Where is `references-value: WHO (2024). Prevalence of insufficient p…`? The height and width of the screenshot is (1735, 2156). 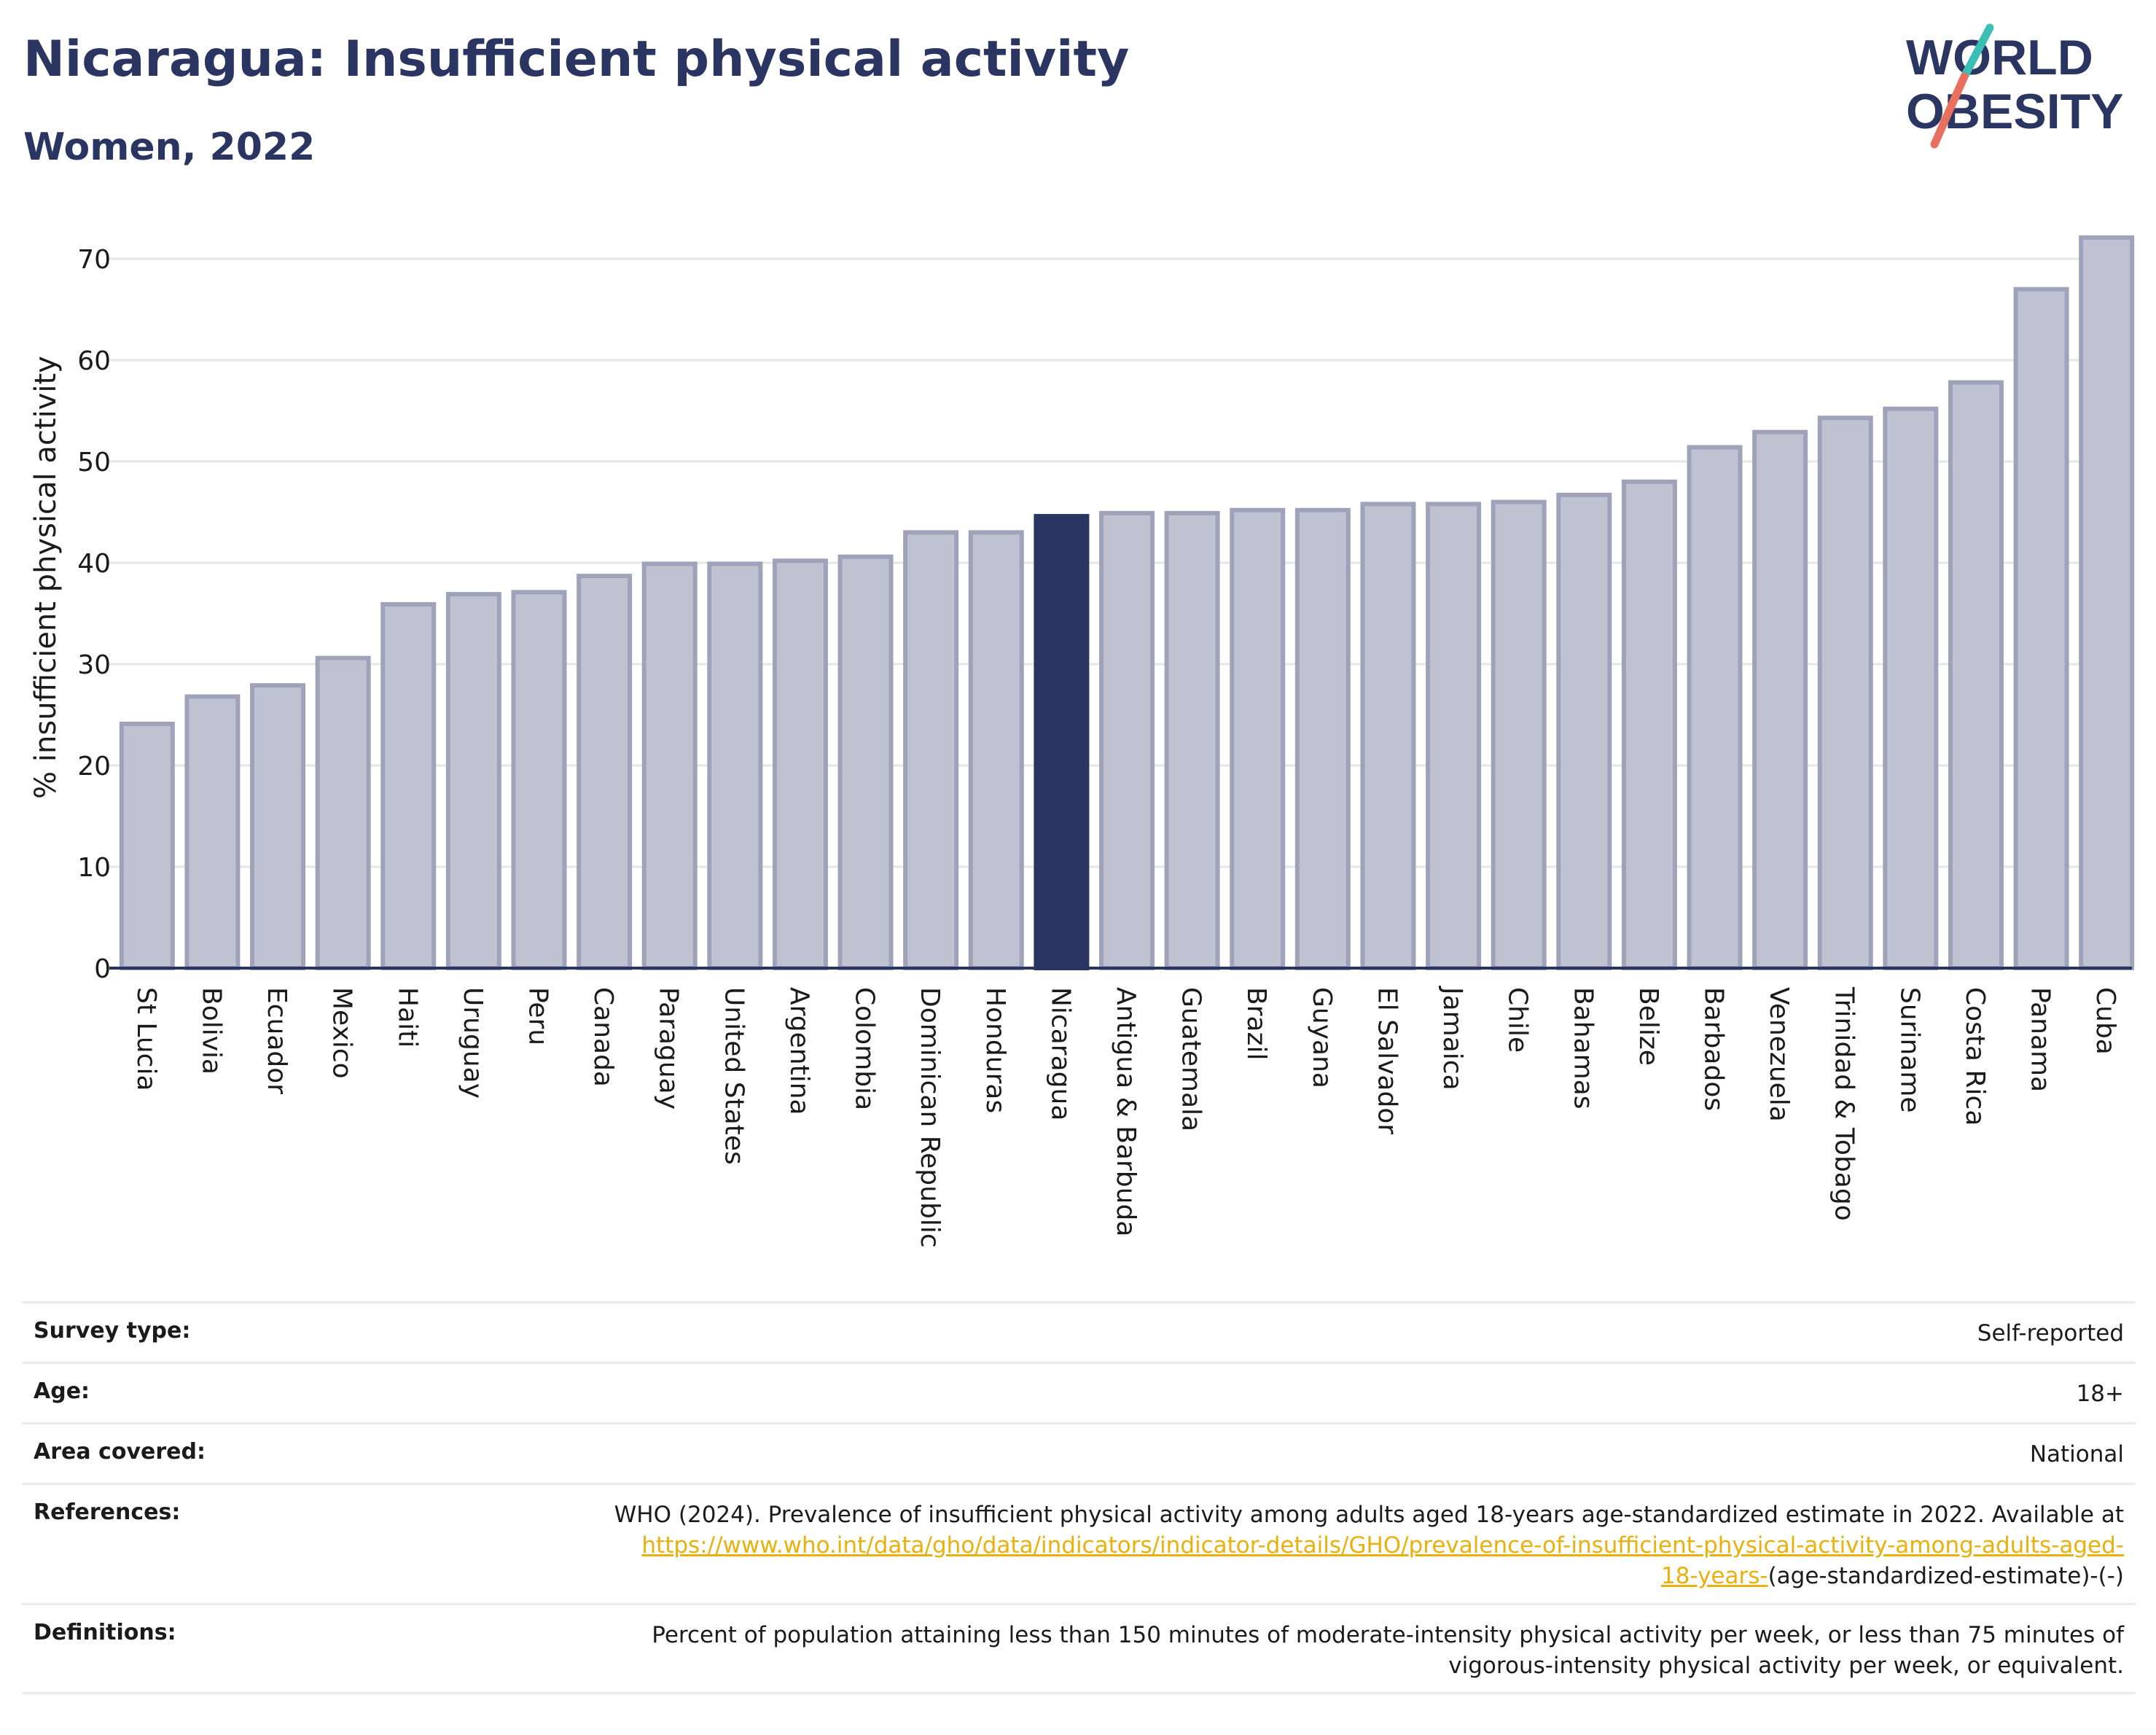 references-value: WHO (2024). Prevalence of insufficient p… is located at coordinates (1369, 1545).